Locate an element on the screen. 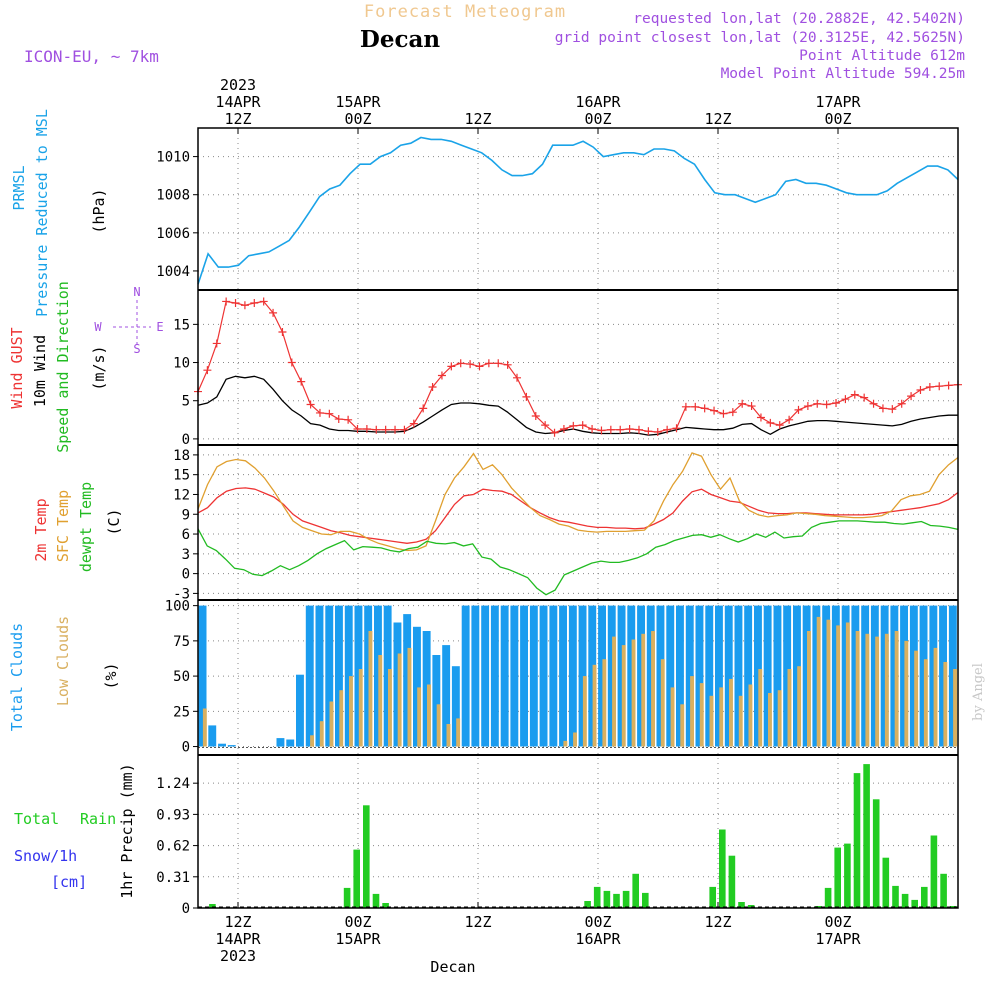 This screenshot has width=1000, height=1000. y-tick-label: 1008 is located at coordinates (173, 196).